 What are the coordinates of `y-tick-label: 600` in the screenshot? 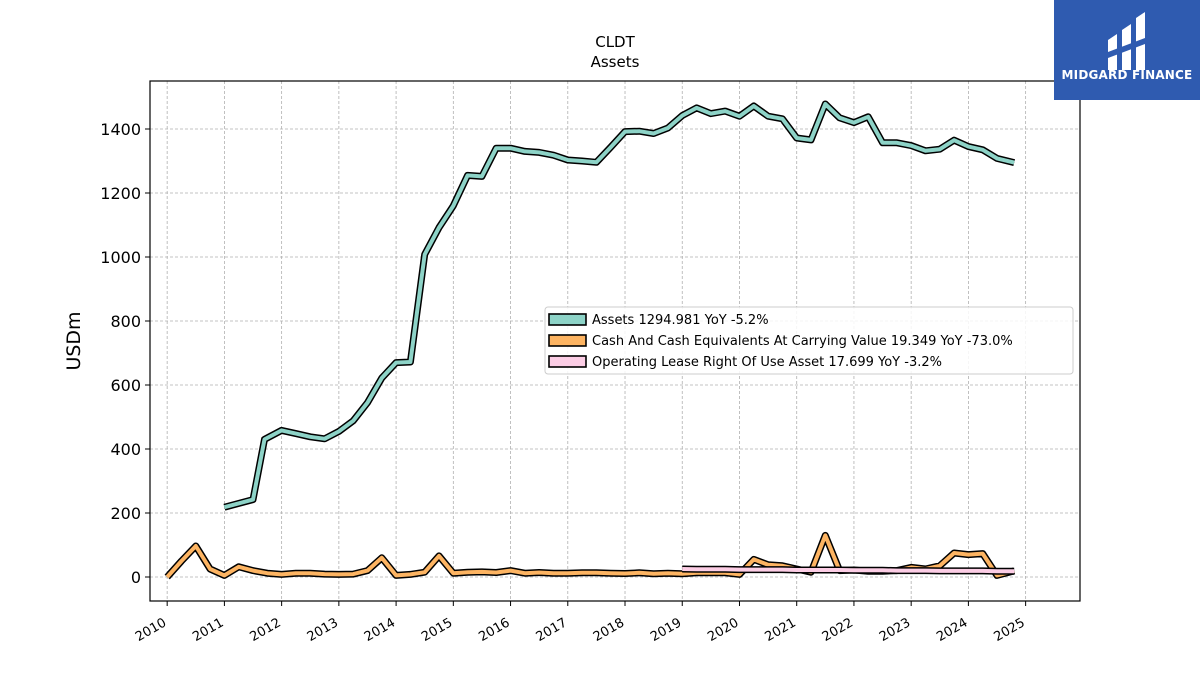 It's located at (125, 385).